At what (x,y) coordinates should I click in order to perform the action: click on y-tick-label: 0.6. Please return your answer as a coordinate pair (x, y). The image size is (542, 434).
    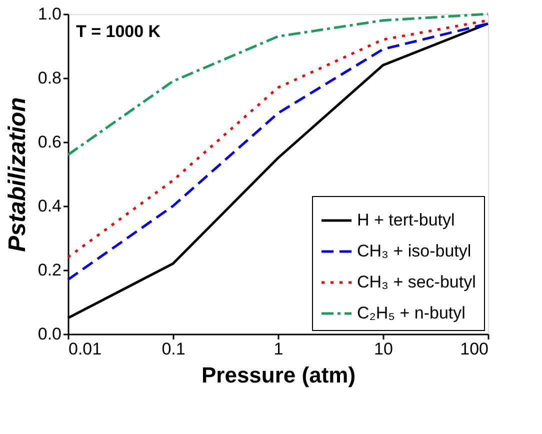
    Looking at the image, I should click on (50, 142).